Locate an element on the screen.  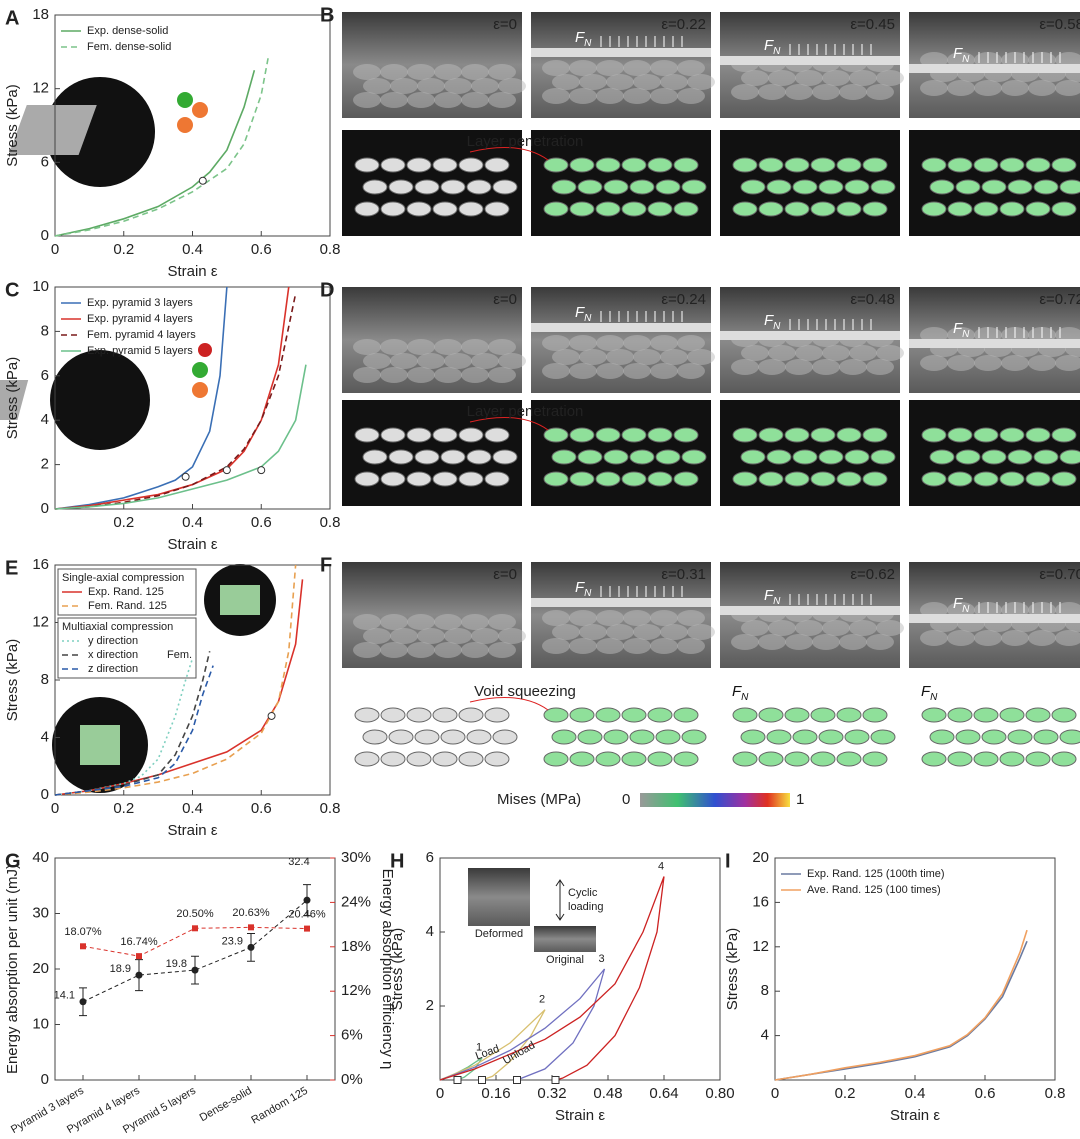
y-tick-label: 0 is located at coordinates (45, 794).